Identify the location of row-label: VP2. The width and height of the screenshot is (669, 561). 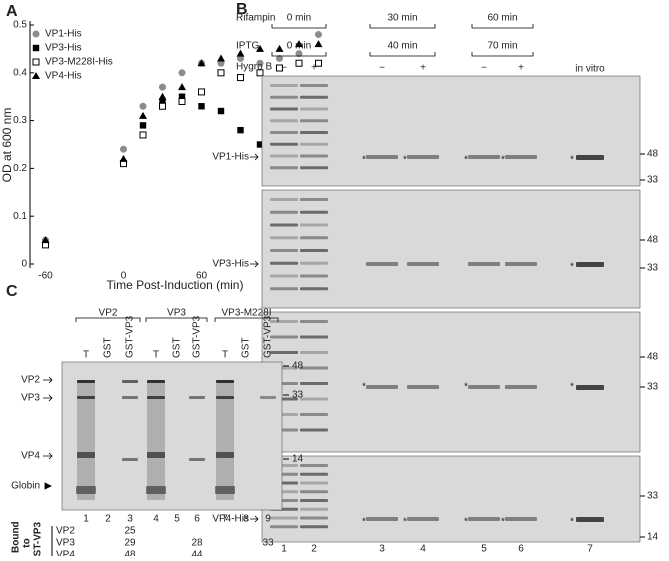
(65, 531).